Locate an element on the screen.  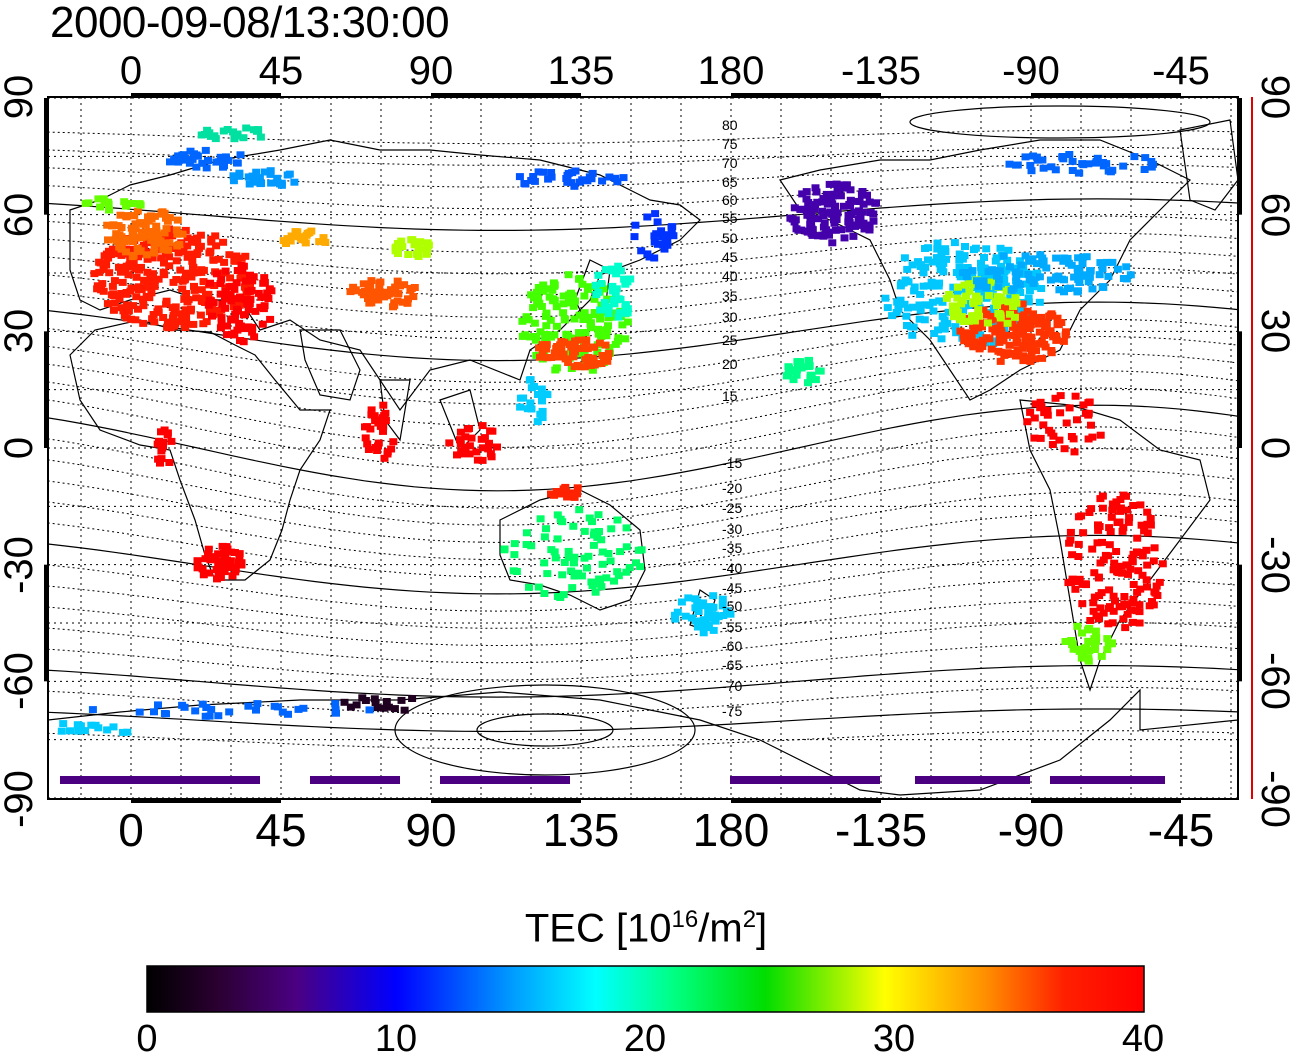
right-latitude-label: -30 is located at coordinates (1272, 565).